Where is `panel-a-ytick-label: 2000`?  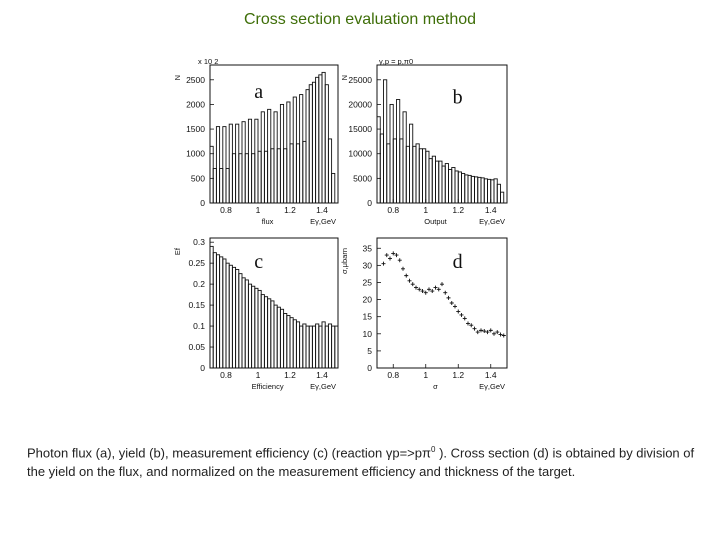
panel-a-ytick-label: 2000 is located at coordinates (195, 104).